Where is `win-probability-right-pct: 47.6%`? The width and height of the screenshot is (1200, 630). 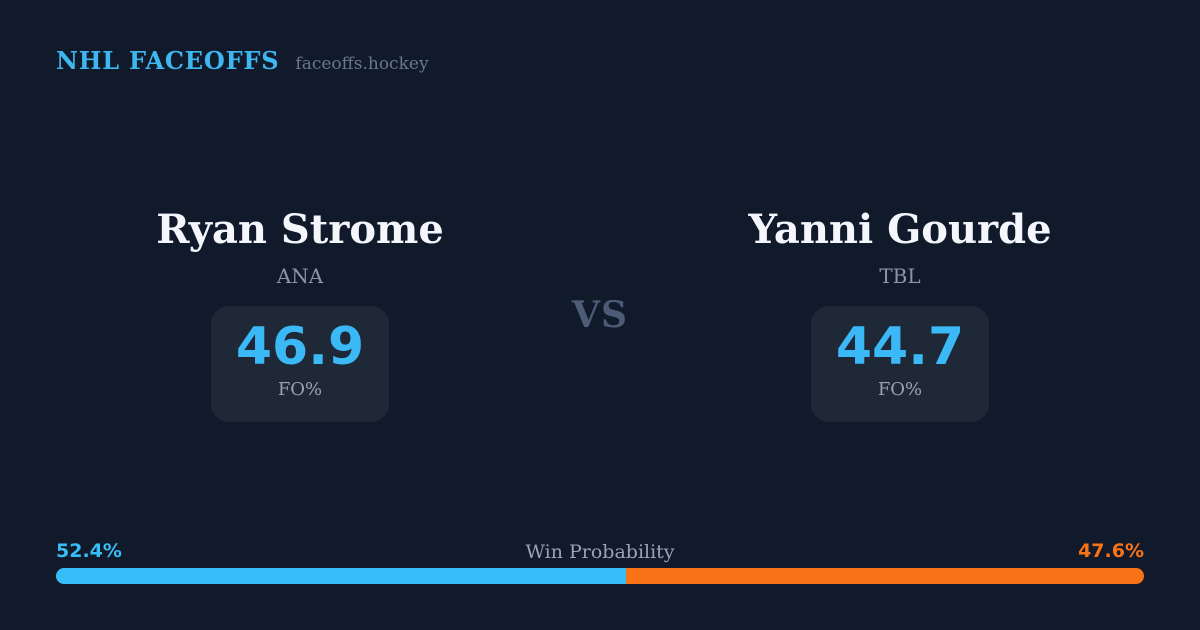 win-probability-right-pct: 47.6% is located at coordinates (1111, 551).